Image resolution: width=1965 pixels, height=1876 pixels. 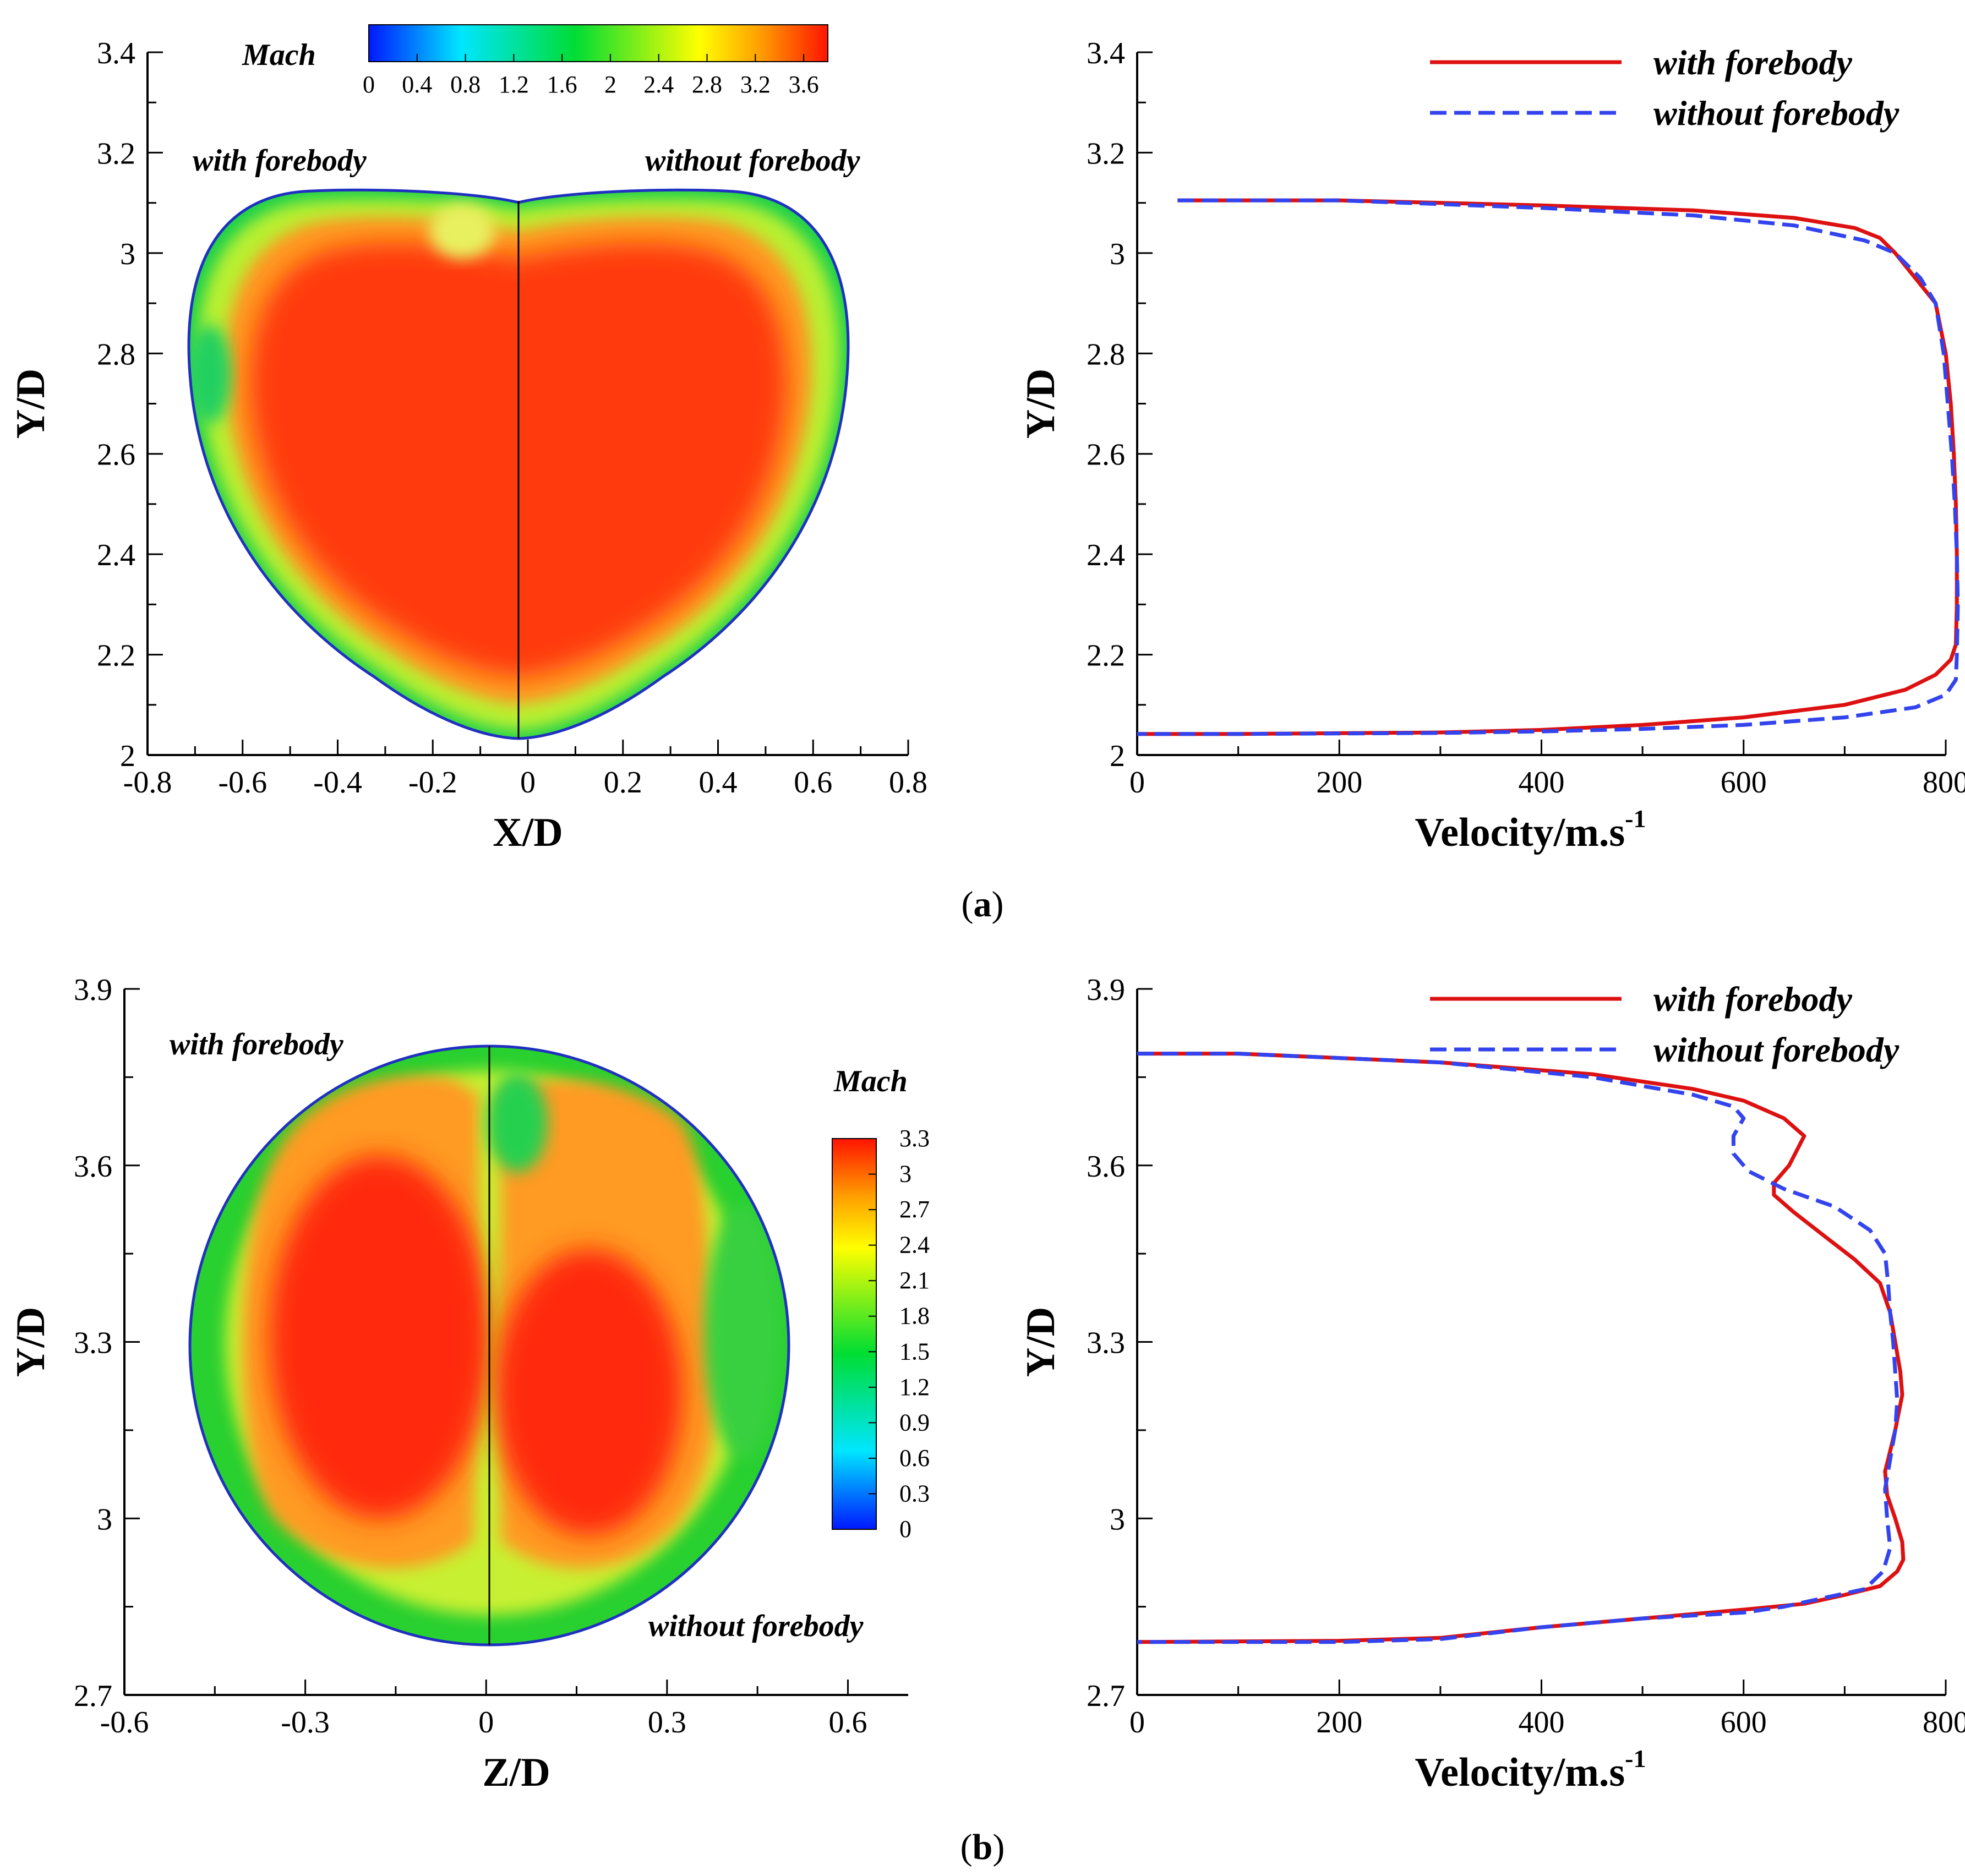 I want to click on colorbar-ticks: 3.3 3 2.7 2.4 2.1 1.8 1.5 1.2 0.9 0.6 0.3 0, so click(x=899, y=1334).